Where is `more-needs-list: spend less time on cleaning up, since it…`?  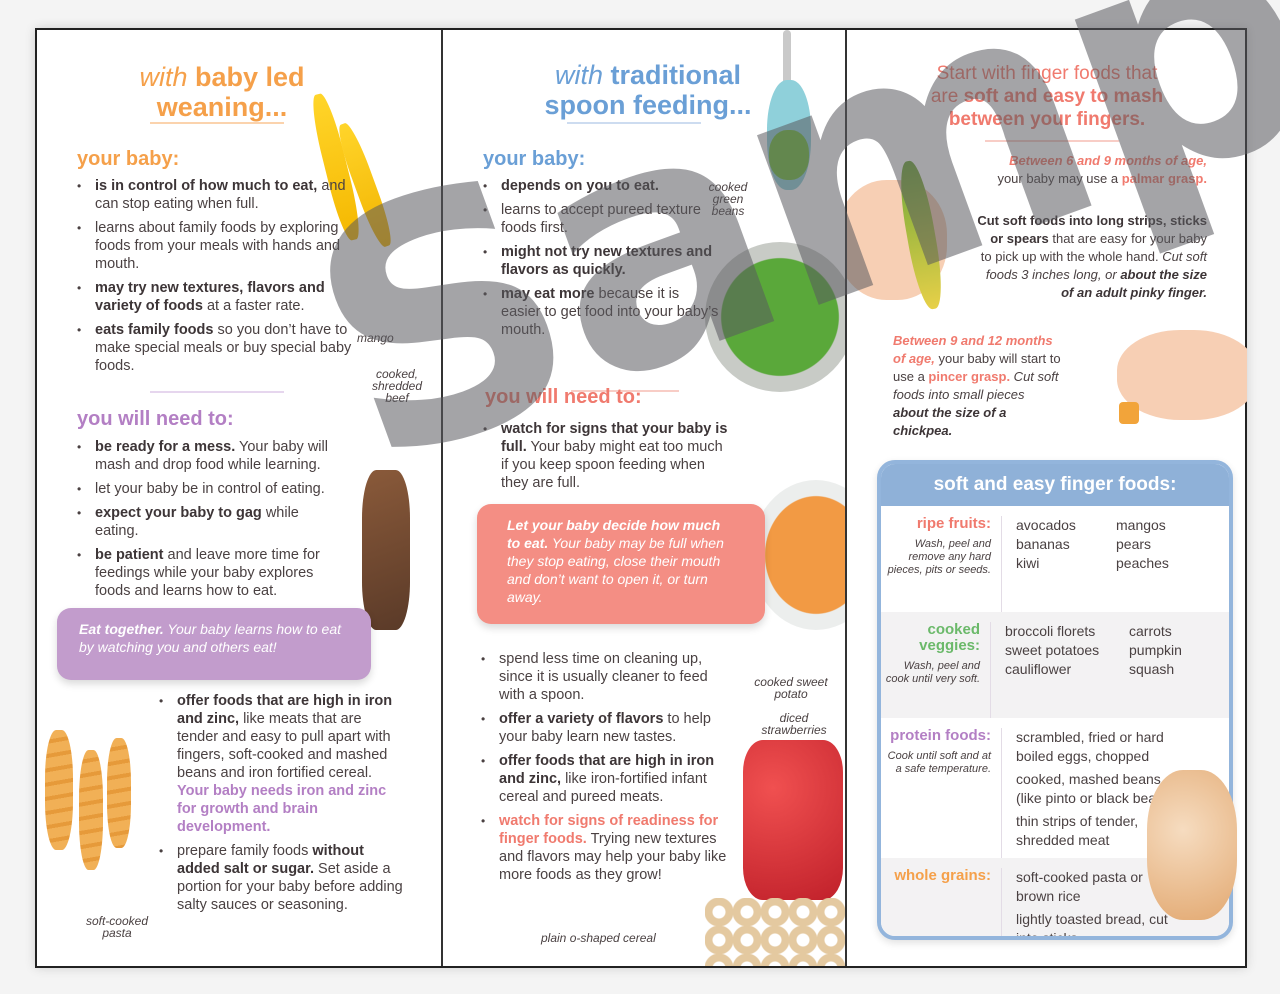 more-needs-list: spend less time on cleaning up, since it… is located at coordinates (607, 770).